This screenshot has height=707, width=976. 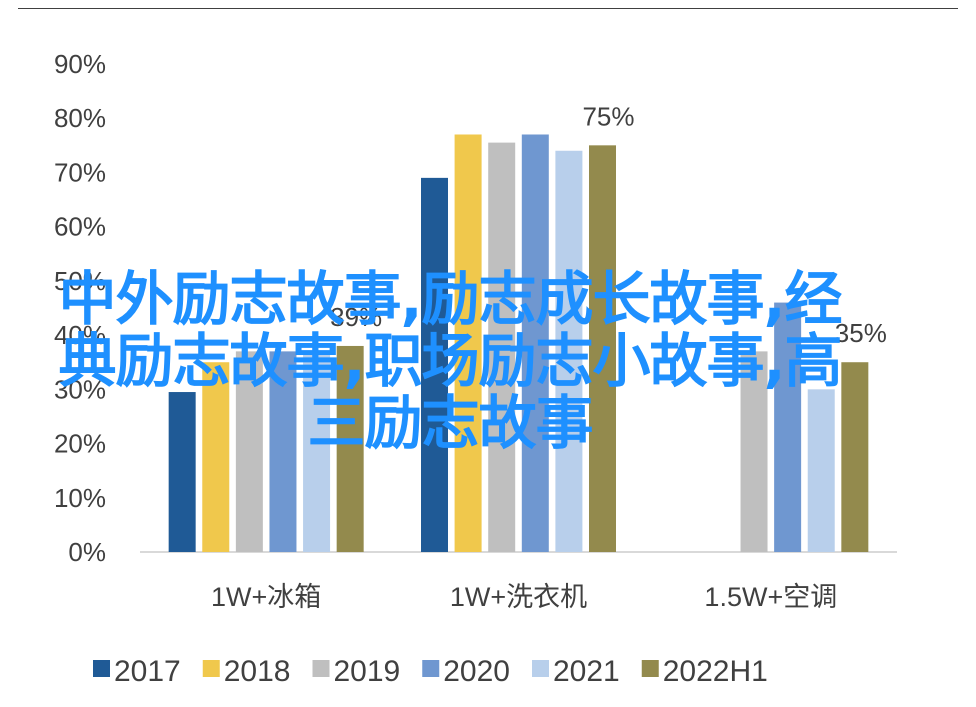 I want to click on legend-swatch-2022H1, so click(x=650, y=668).